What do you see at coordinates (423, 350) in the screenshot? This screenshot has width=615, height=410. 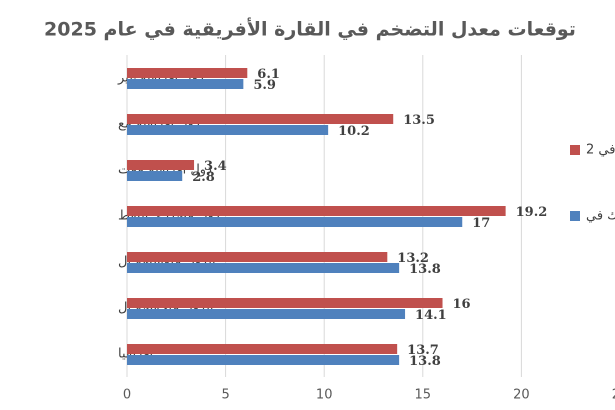 I see `value-label: 13.7` at bounding box center [423, 350].